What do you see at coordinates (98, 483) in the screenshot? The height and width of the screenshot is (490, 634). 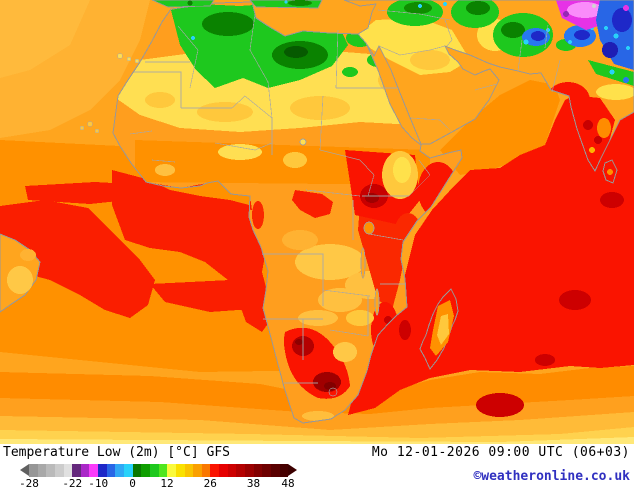 I see `colorbar-tick: -10` at bounding box center [98, 483].